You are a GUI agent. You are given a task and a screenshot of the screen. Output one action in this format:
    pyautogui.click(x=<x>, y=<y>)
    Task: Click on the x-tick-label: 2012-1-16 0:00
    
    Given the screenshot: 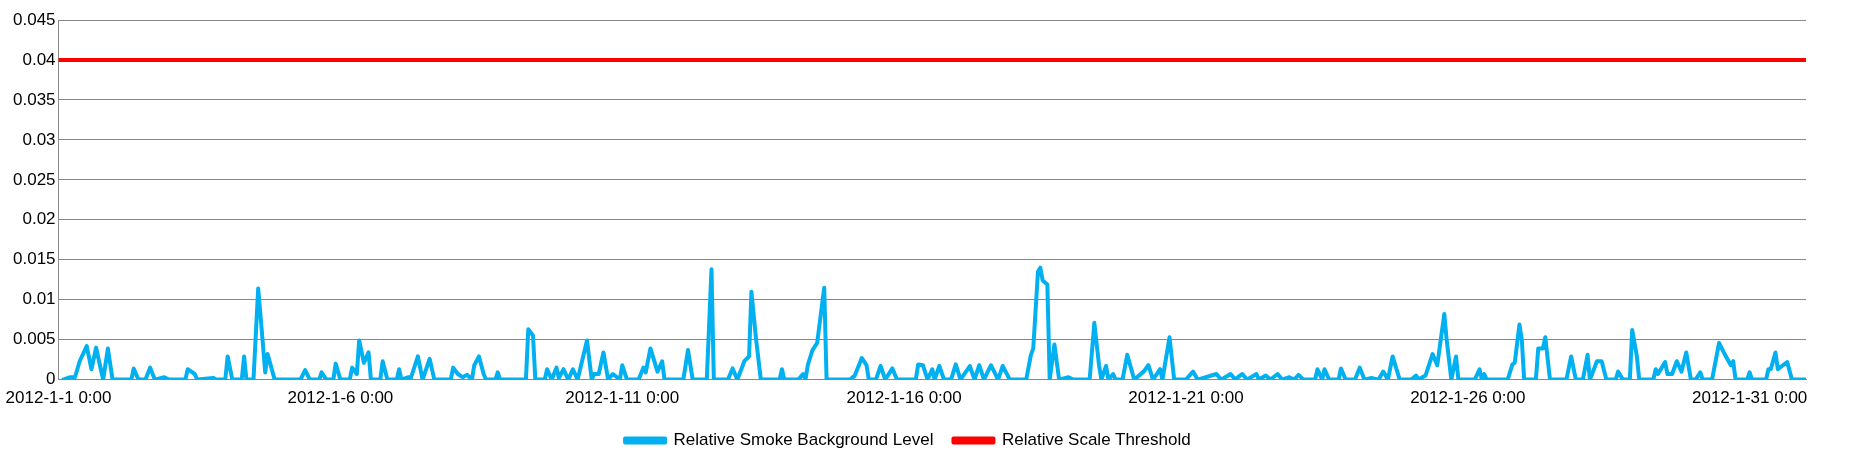 What is the action you would take?
    pyautogui.click(x=904, y=398)
    